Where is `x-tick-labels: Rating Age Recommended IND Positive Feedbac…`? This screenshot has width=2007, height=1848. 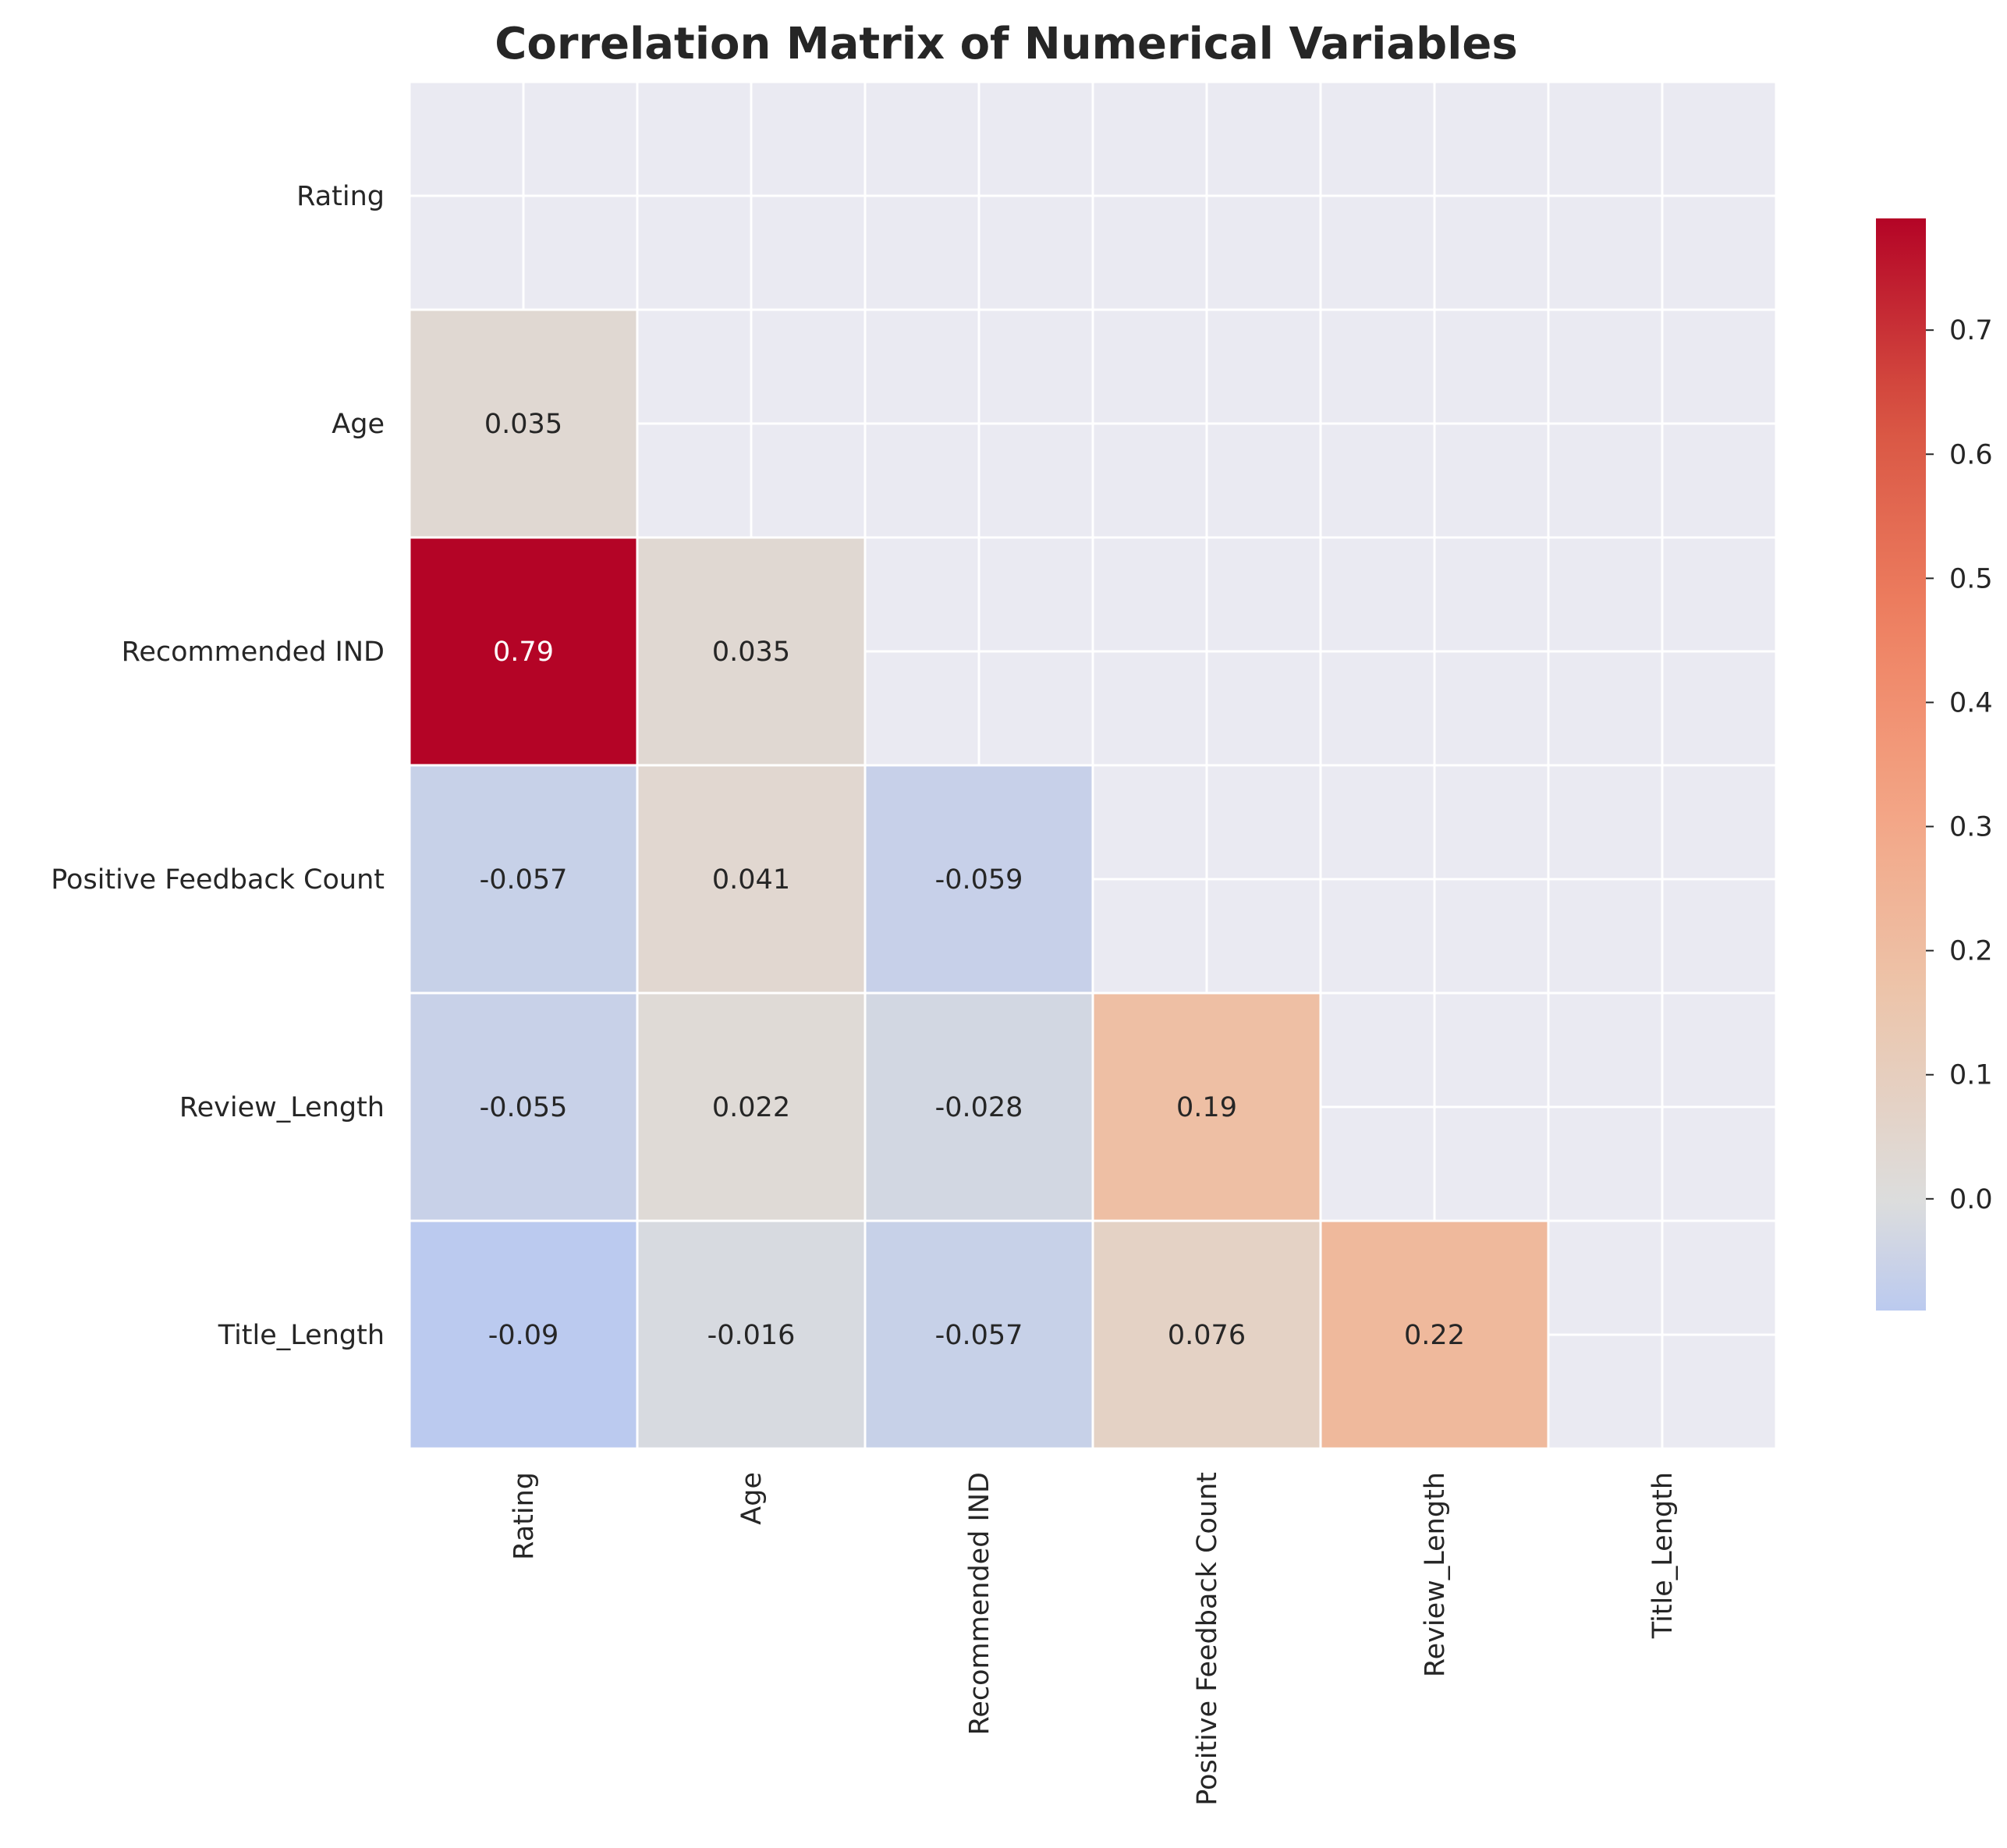
x-tick-labels: Rating Age Recommended IND Positive Feedbac… is located at coordinates (1094, 1639).